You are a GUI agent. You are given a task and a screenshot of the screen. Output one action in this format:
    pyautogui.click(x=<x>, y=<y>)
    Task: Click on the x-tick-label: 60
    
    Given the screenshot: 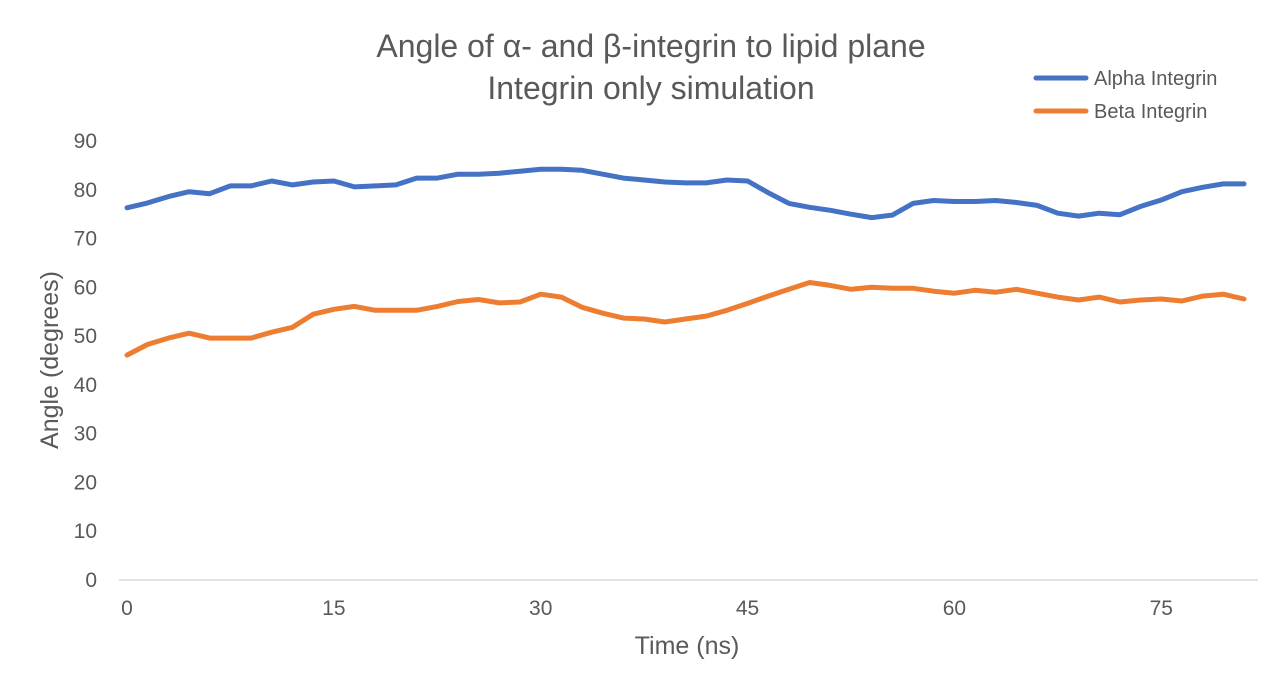 What is the action you would take?
    pyautogui.click(x=954, y=608)
    